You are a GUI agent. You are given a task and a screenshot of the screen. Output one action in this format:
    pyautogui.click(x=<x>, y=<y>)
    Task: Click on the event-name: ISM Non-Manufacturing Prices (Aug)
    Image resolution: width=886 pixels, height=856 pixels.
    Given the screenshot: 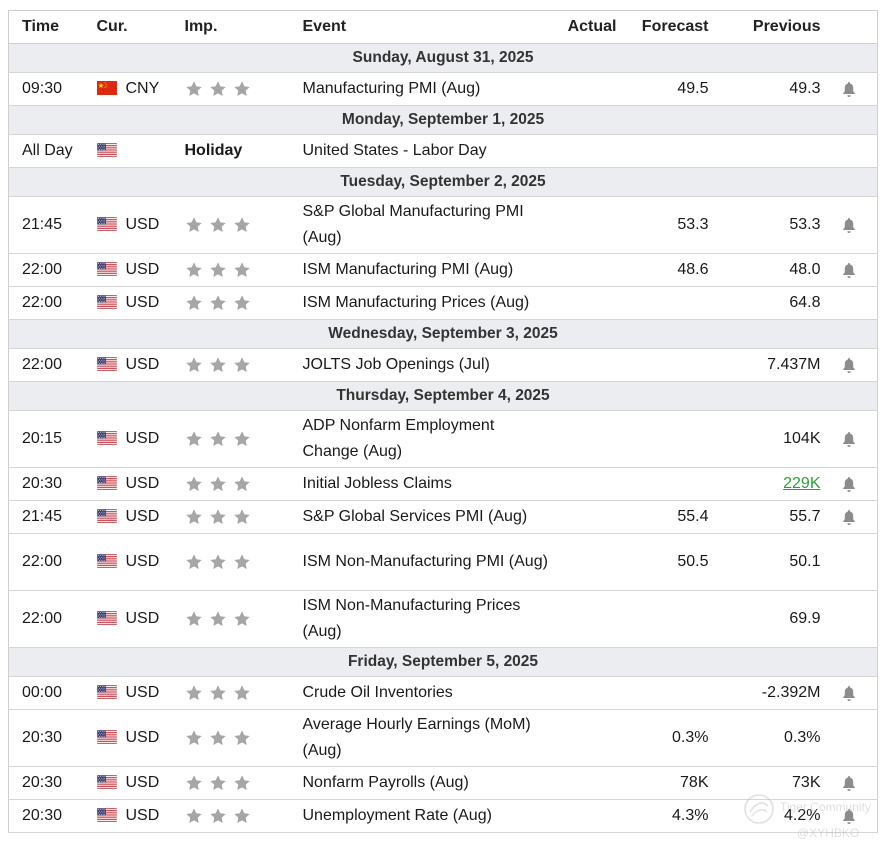 What is the action you would take?
    pyautogui.click(x=428, y=619)
    